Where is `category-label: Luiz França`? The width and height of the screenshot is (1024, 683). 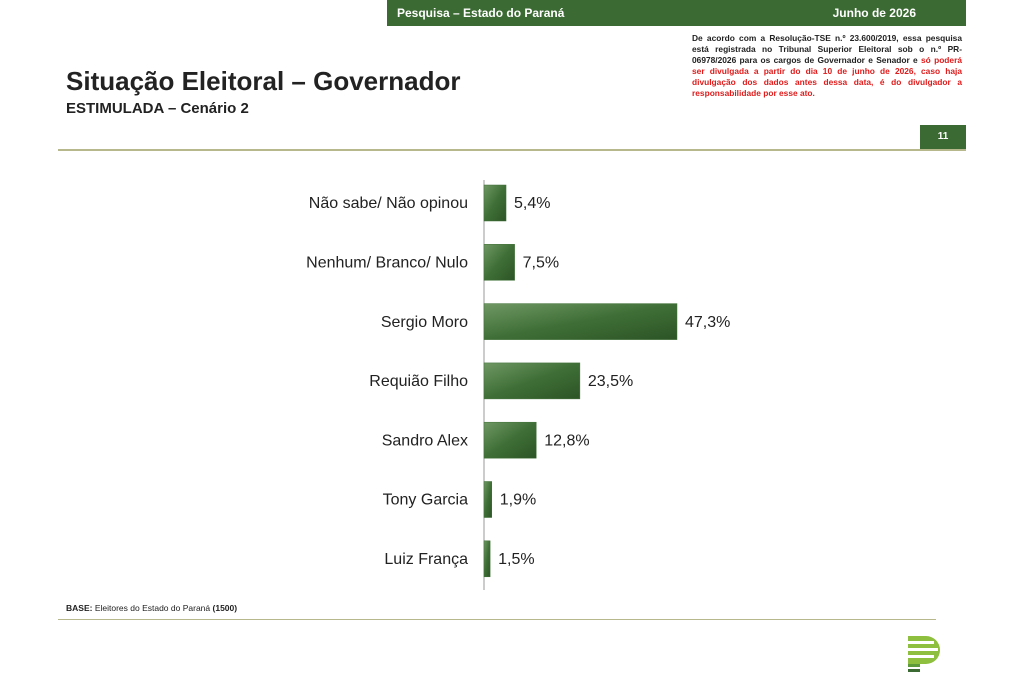 category-label: Luiz França is located at coordinates (426, 559).